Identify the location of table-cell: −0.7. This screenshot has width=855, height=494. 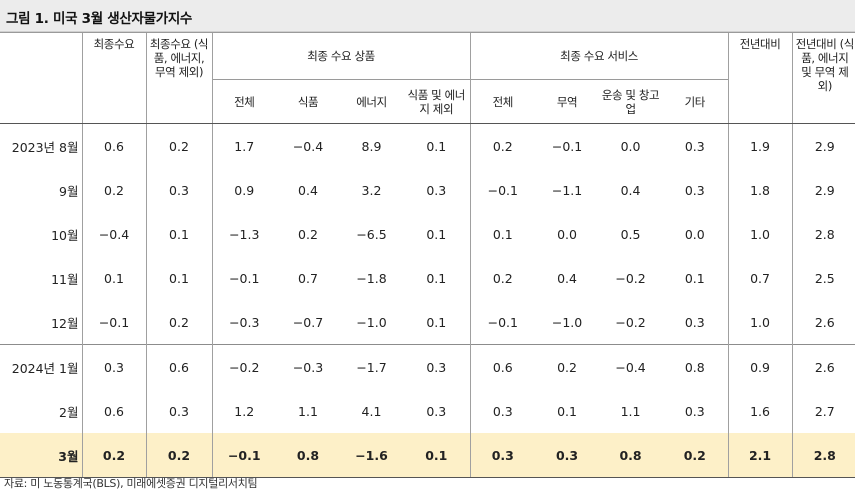
(308, 322).